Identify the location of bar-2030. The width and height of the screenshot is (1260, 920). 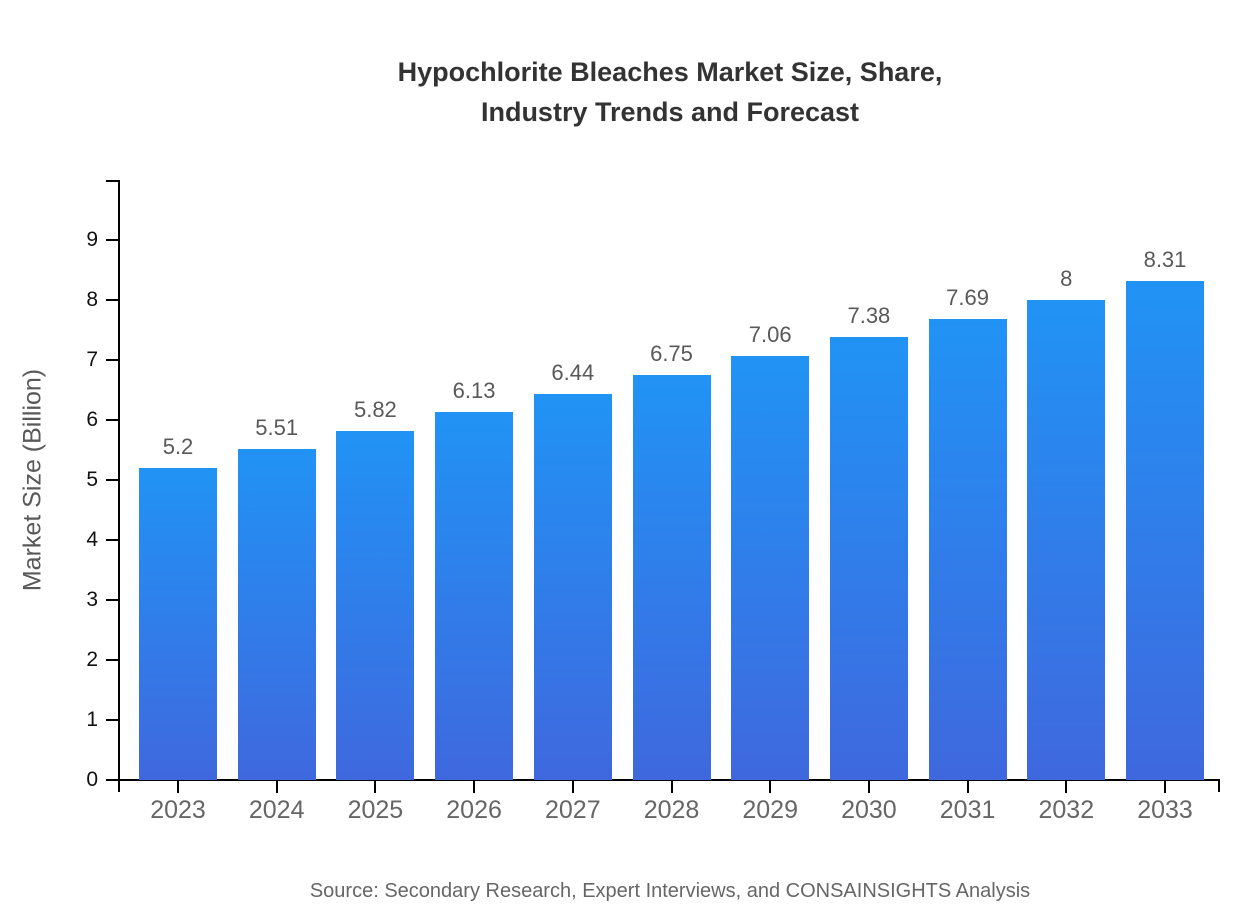
(868, 558).